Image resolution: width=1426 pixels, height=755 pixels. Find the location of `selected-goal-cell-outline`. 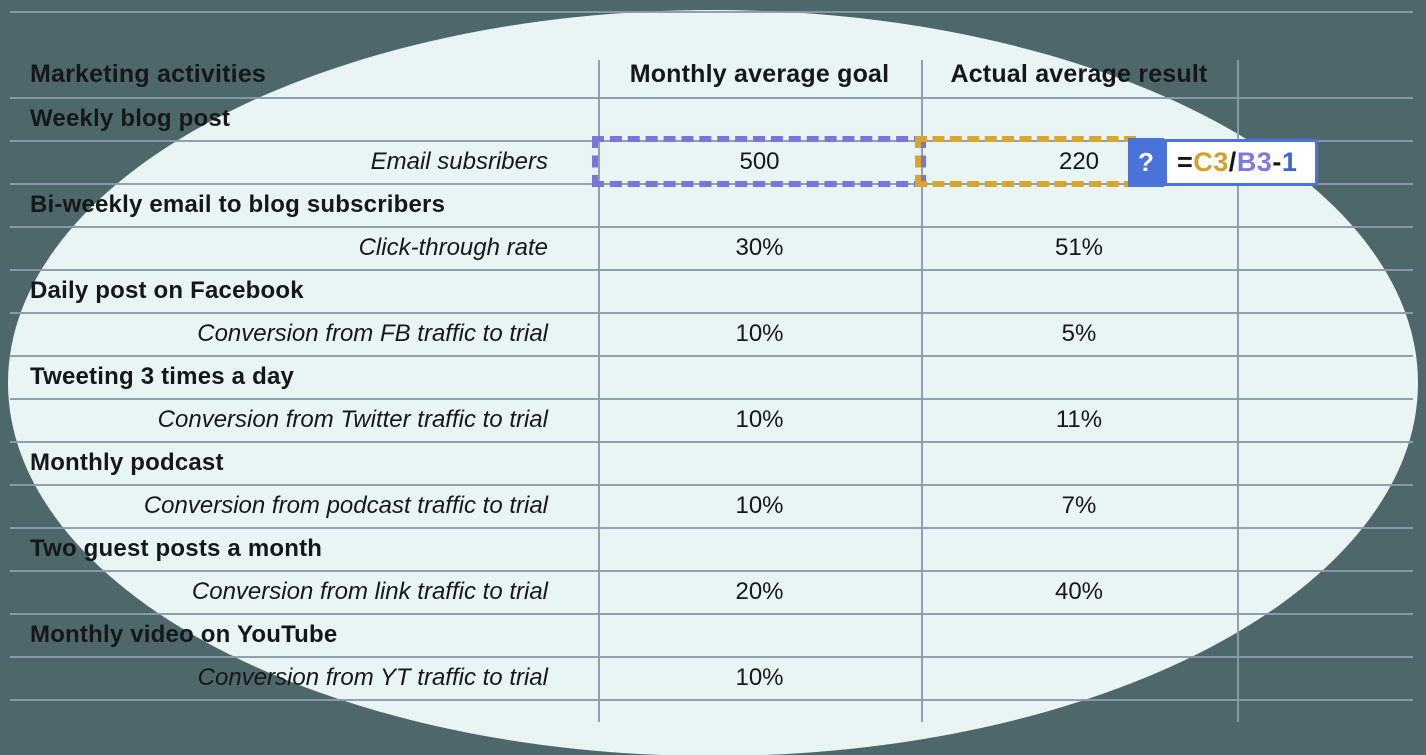

selected-goal-cell-outline is located at coordinates (759, 161).